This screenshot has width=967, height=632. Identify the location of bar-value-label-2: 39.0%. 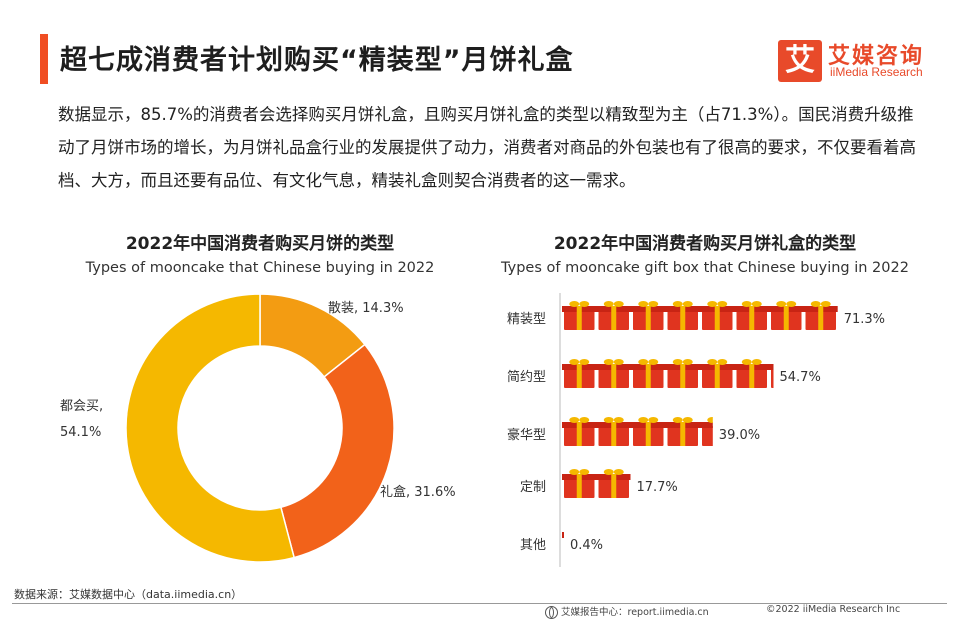
(739, 435).